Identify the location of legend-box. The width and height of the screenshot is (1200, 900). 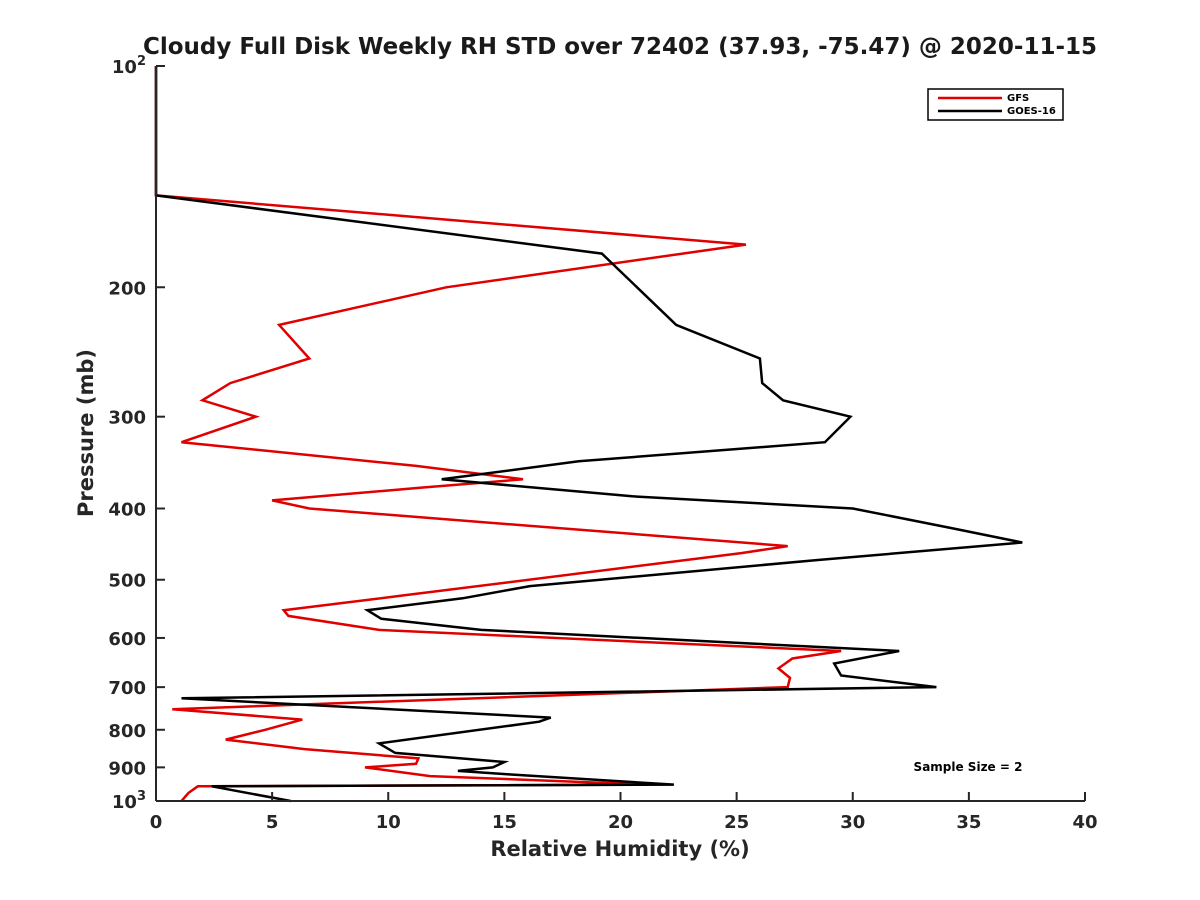
(995, 104).